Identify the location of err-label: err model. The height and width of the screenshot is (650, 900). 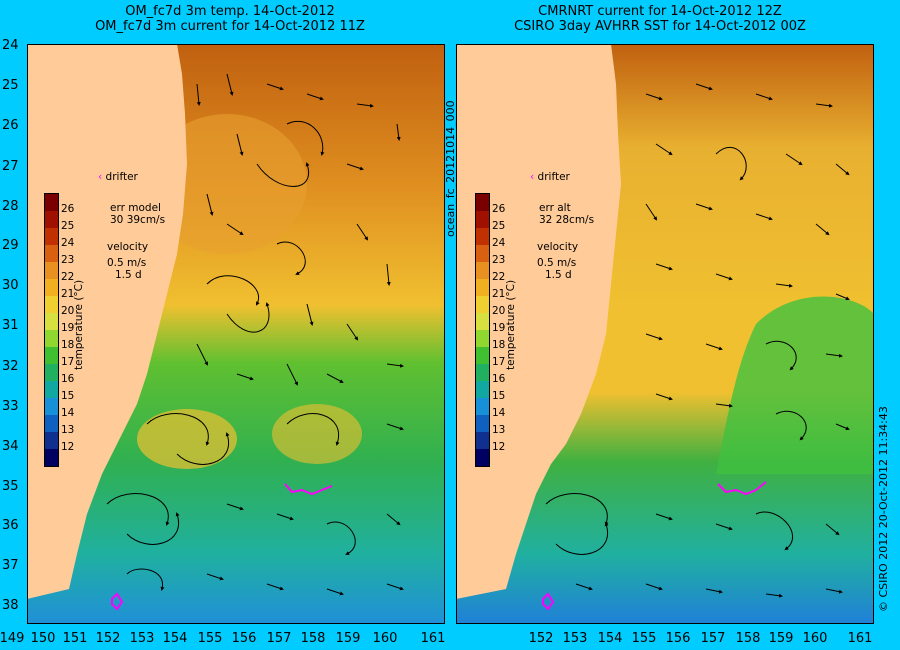
(135, 208).